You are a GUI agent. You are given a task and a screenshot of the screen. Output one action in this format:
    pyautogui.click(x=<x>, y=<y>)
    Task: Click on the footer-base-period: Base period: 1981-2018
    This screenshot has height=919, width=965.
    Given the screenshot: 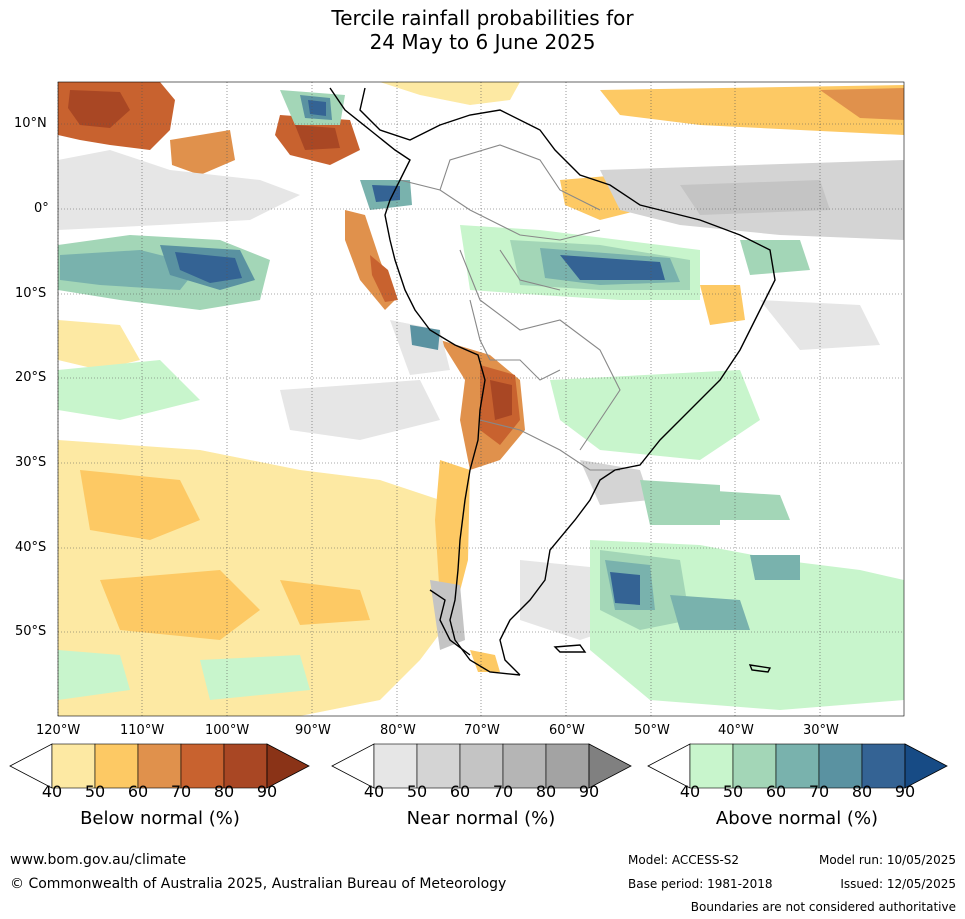 What is the action you would take?
    pyautogui.click(x=700, y=884)
    